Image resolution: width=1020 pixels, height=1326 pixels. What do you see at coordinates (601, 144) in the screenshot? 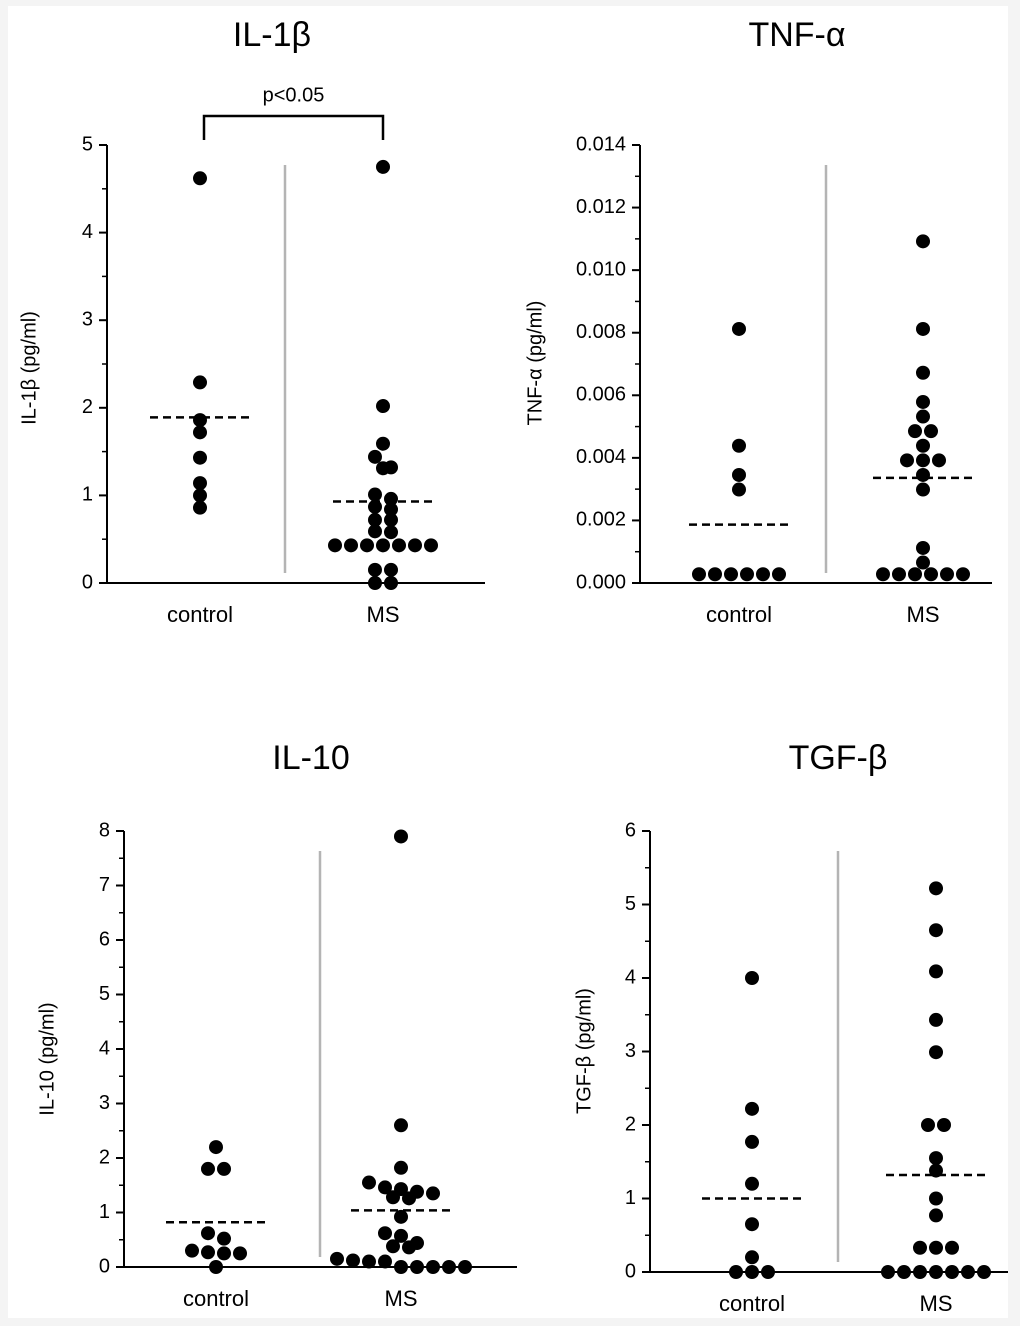
I see `y-tick-label: 0.014` at bounding box center [601, 144].